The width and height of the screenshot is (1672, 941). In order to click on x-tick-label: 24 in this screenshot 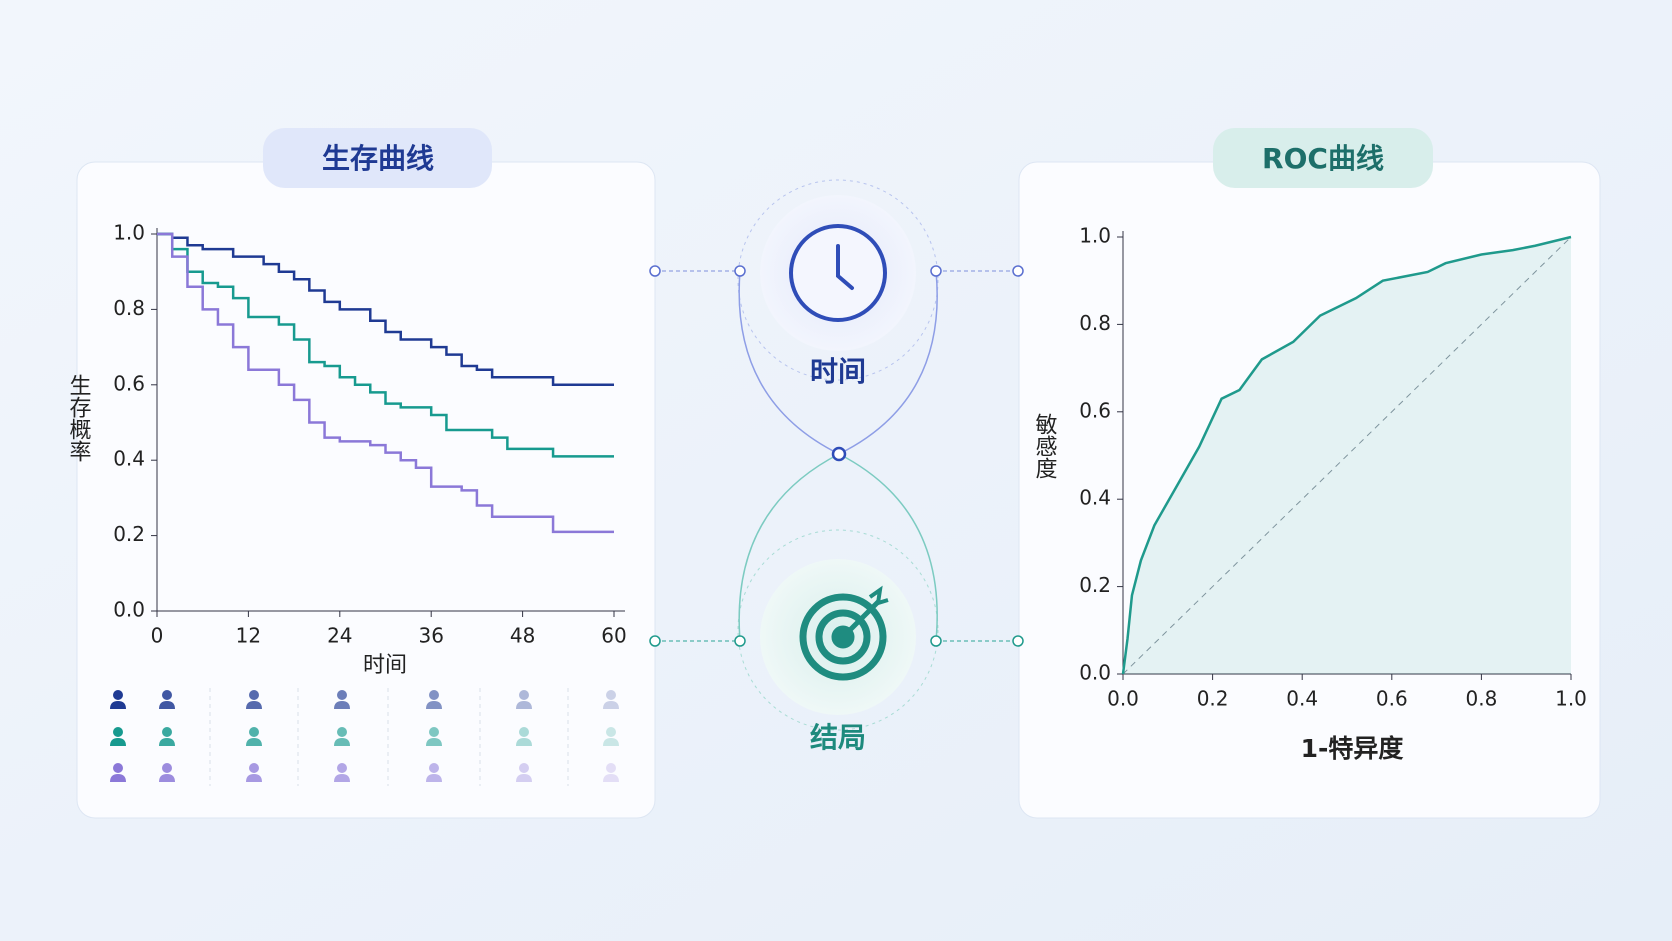, I will do `click(339, 636)`.